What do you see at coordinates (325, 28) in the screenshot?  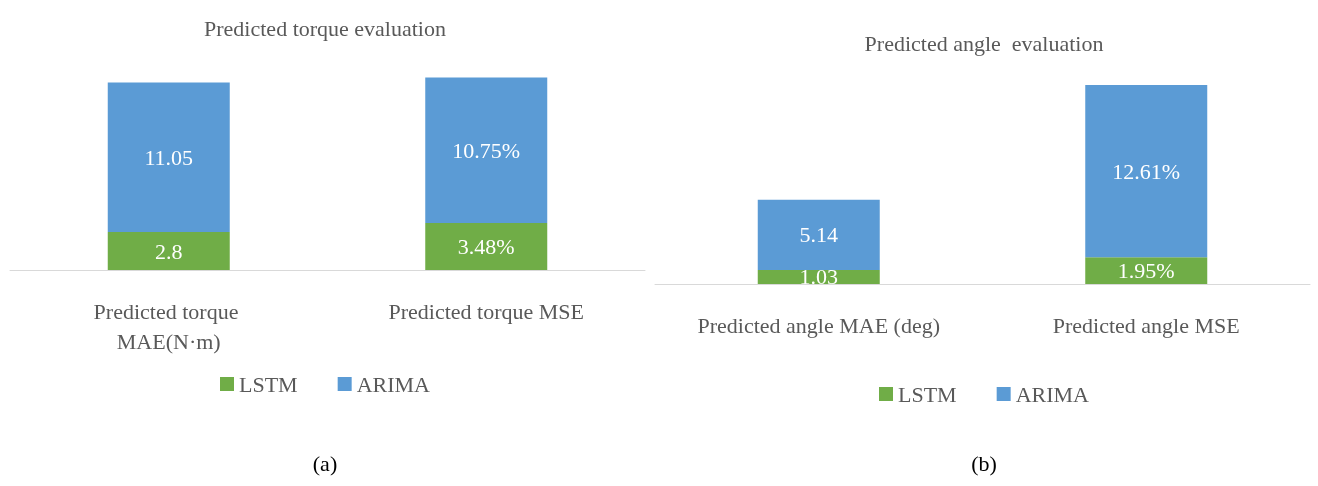 I see `chart-title: Predicted torque evaluation` at bounding box center [325, 28].